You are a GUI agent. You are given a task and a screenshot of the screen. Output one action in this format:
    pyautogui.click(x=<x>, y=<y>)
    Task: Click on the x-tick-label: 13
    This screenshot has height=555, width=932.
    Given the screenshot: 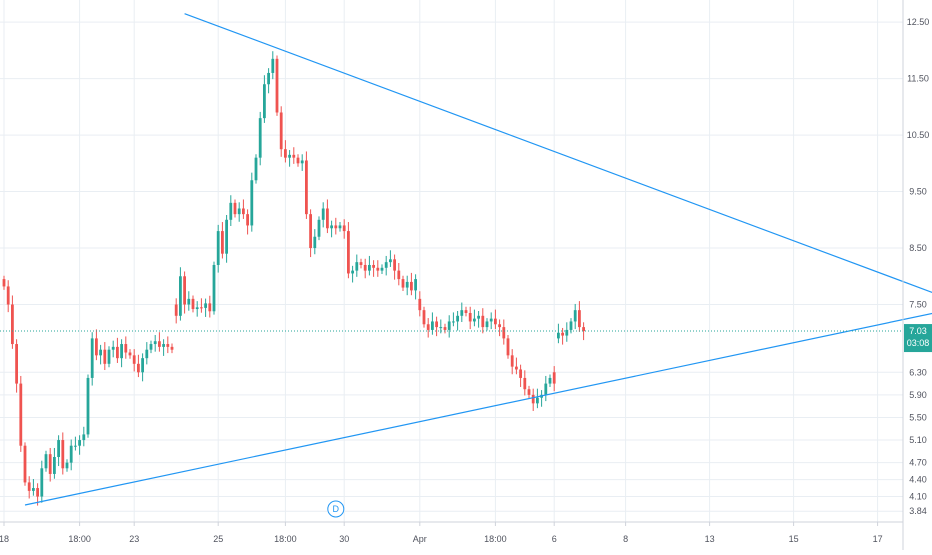 What is the action you would take?
    pyautogui.click(x=710, y=539)
    